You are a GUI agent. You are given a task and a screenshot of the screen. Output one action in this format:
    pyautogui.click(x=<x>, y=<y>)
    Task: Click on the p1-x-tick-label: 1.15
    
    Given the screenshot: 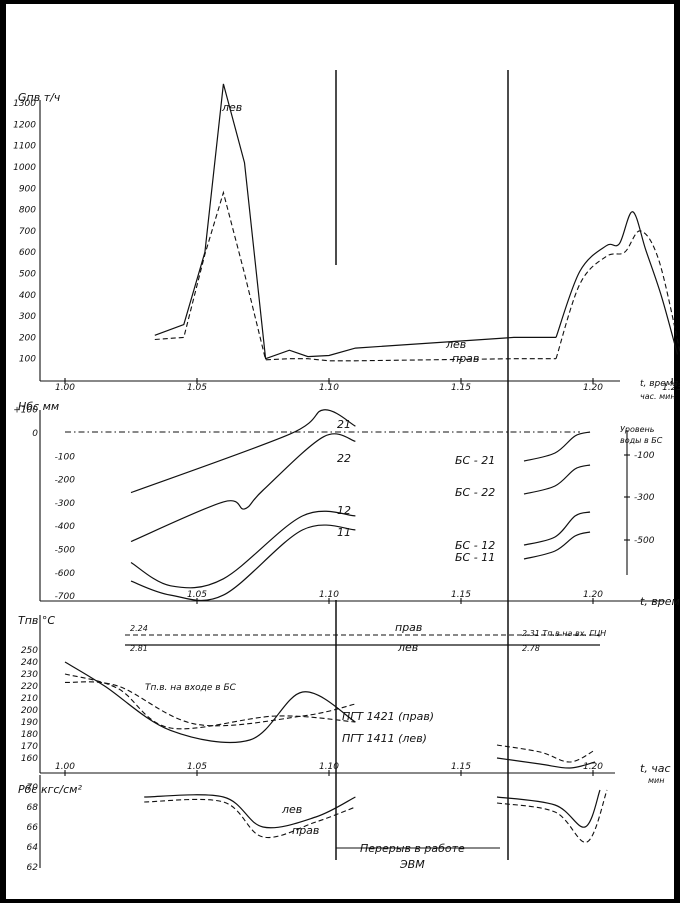 What is the action you would take?
    pyautogui.click(x=461, y=388)
    